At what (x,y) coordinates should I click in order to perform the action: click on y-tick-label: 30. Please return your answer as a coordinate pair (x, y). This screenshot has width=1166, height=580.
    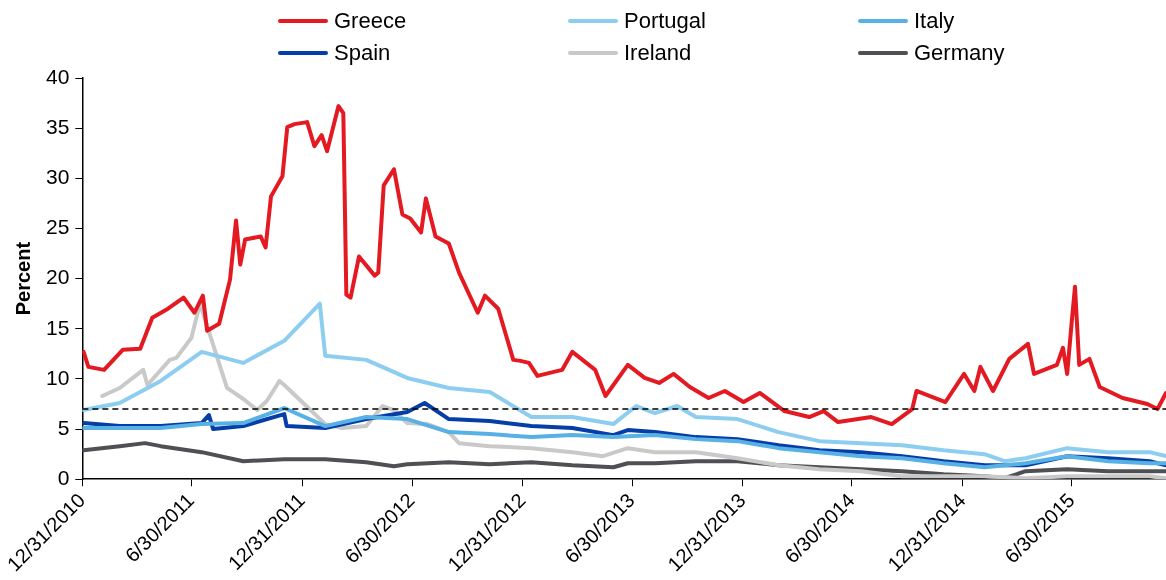
    Looking at the image, I should click on (58, 177).